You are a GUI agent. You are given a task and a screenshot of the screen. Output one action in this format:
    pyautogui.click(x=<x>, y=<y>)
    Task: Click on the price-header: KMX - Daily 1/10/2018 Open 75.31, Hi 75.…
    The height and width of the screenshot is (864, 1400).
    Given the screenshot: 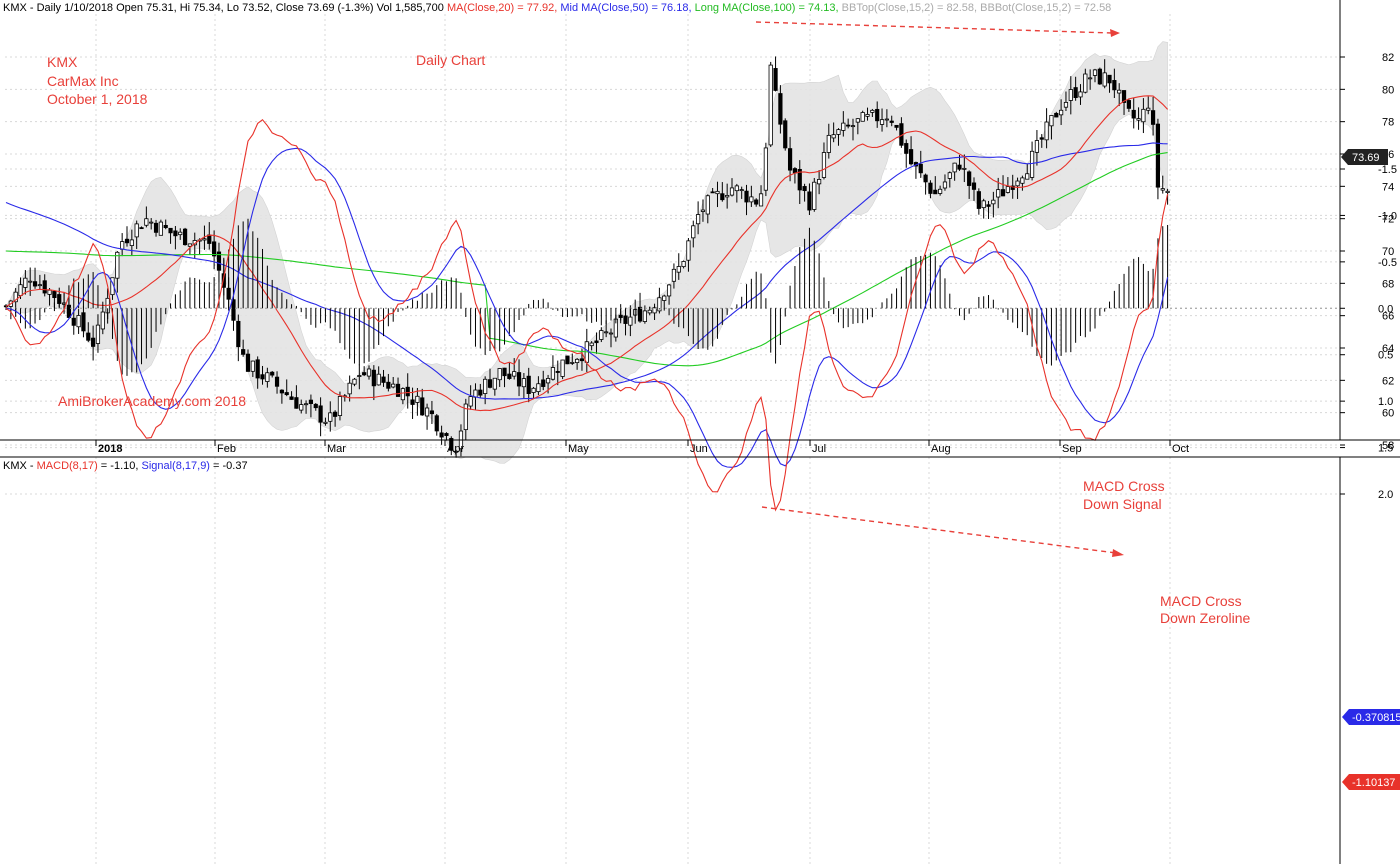 What is the action you would take?
    pyautogui.click(x=557, y=8)
    